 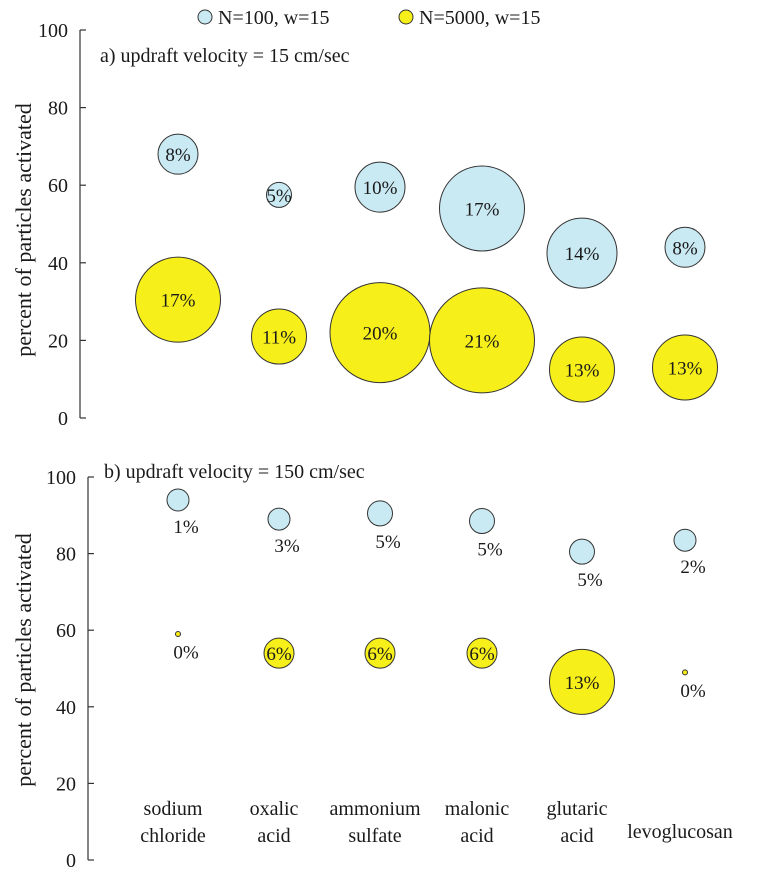 What do you see at coordinates (477, 822) in the screenshot?
I see `category-label: malonic acid` at bounding box center [477, 822].